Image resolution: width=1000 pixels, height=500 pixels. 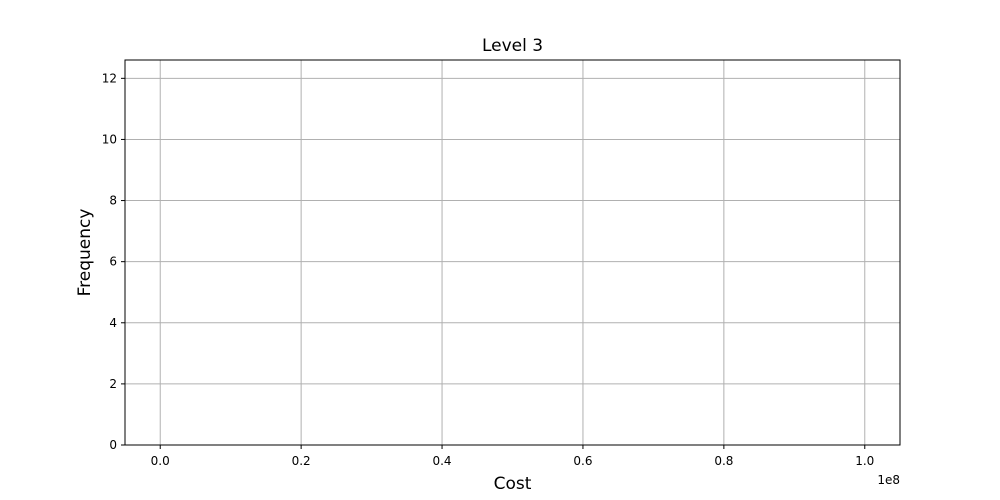 I want to click on y-tick-label: 0, so click(x=113, y=445).